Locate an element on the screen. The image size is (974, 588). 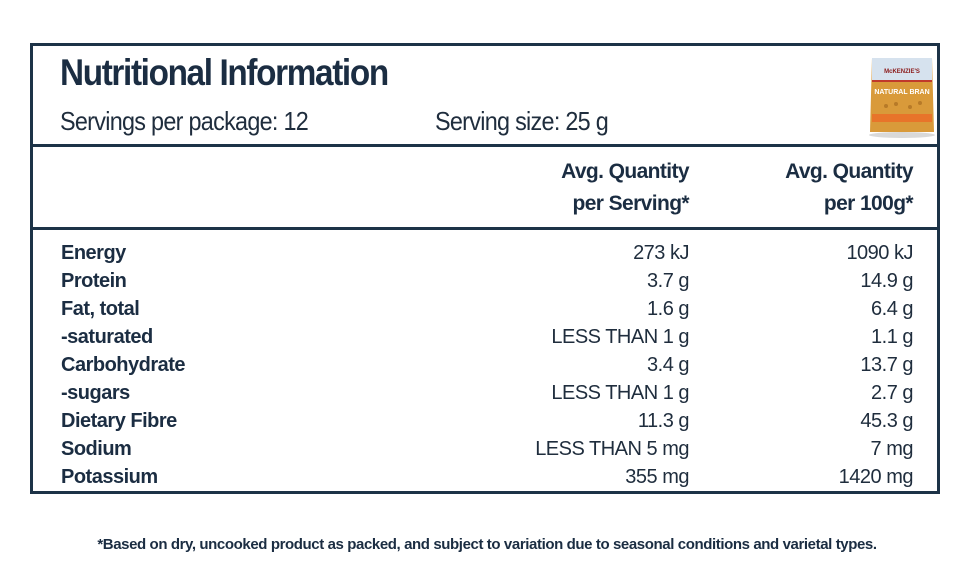
per-serving-value: 11.3 g is located at coordinates (663, 421).